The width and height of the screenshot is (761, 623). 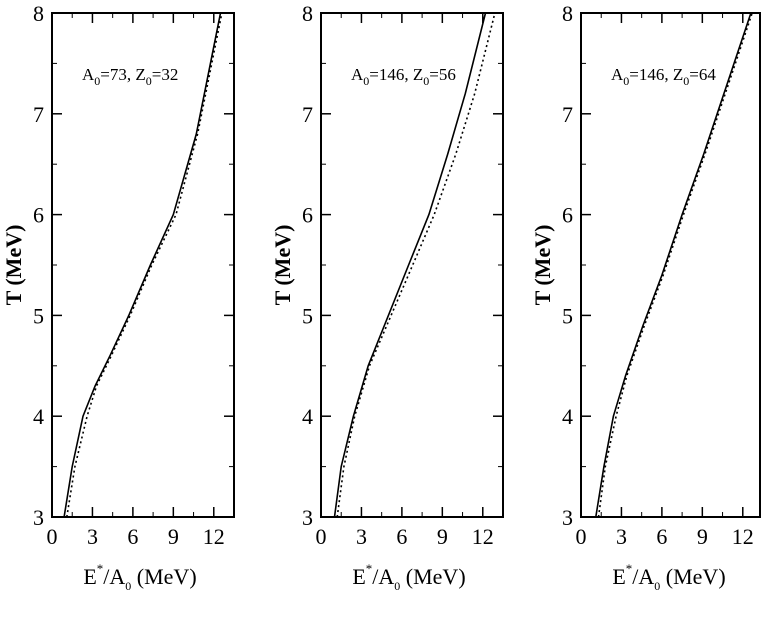 What do you see at coordinates (117, 74) in the screenshot?
I see `annotation-a-value: =73,` at bounding box center [117, 74].